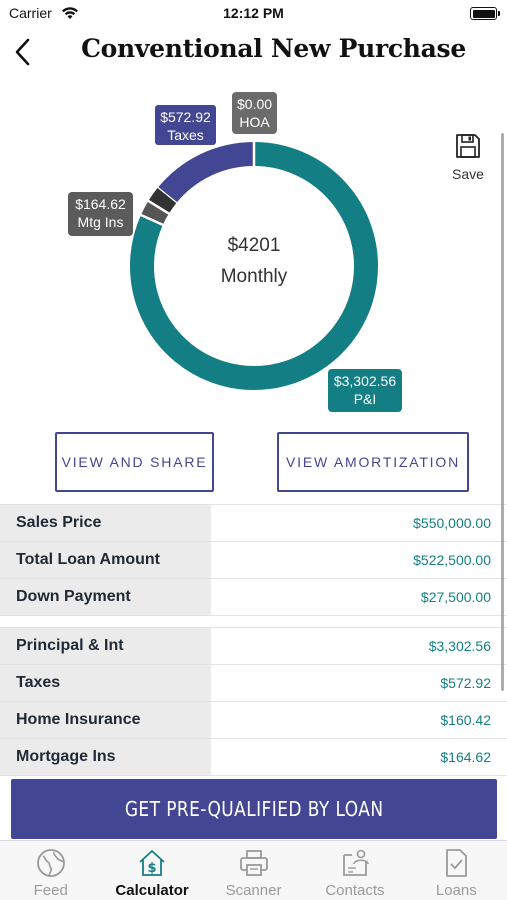 The height and width of the screenshot is (900, 507). I want to click on taxes-label: Taxes, so click(185, 135).